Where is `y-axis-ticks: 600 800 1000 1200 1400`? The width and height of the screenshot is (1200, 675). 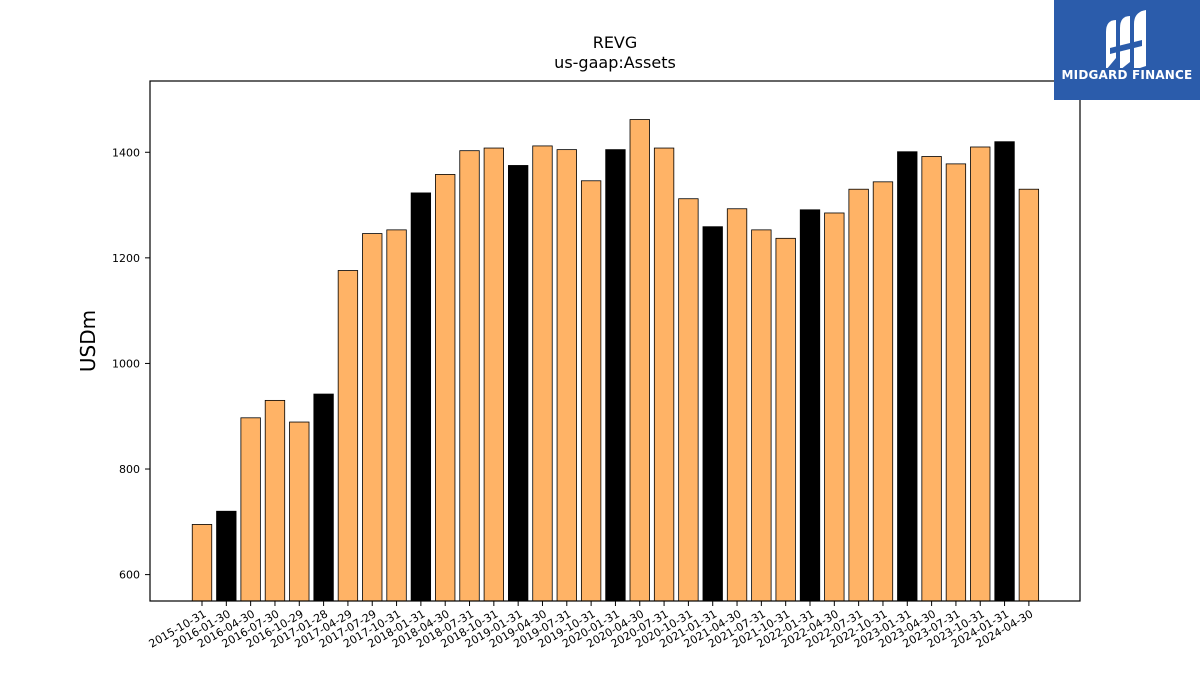 y-axis-ticks: 600 800 1000 1200 1400 is located at coordinates (131, 364).